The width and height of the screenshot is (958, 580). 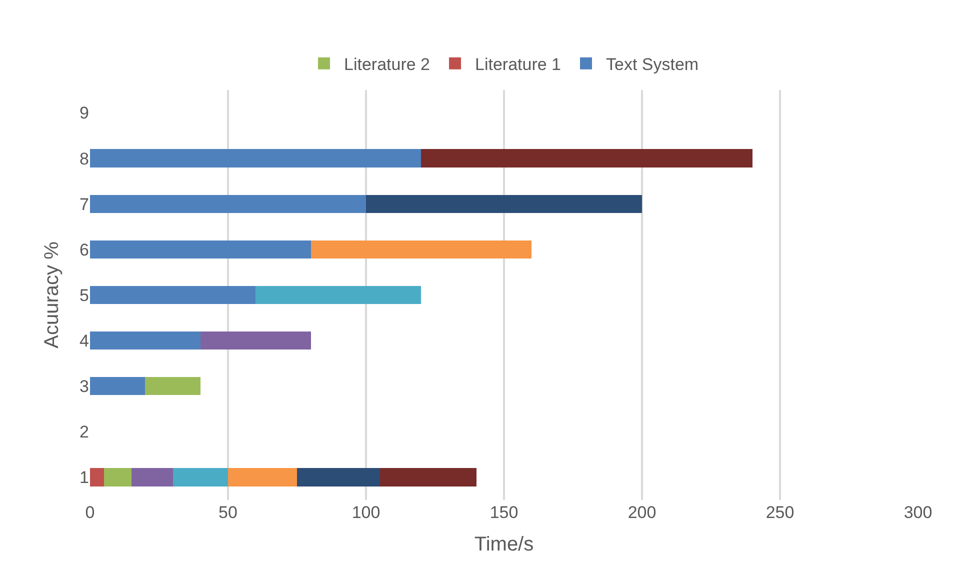 What do you see at coordinates (84, 113) in the screenshot?
I see `y-tick-label: 9` at bounding box center [84, 113].